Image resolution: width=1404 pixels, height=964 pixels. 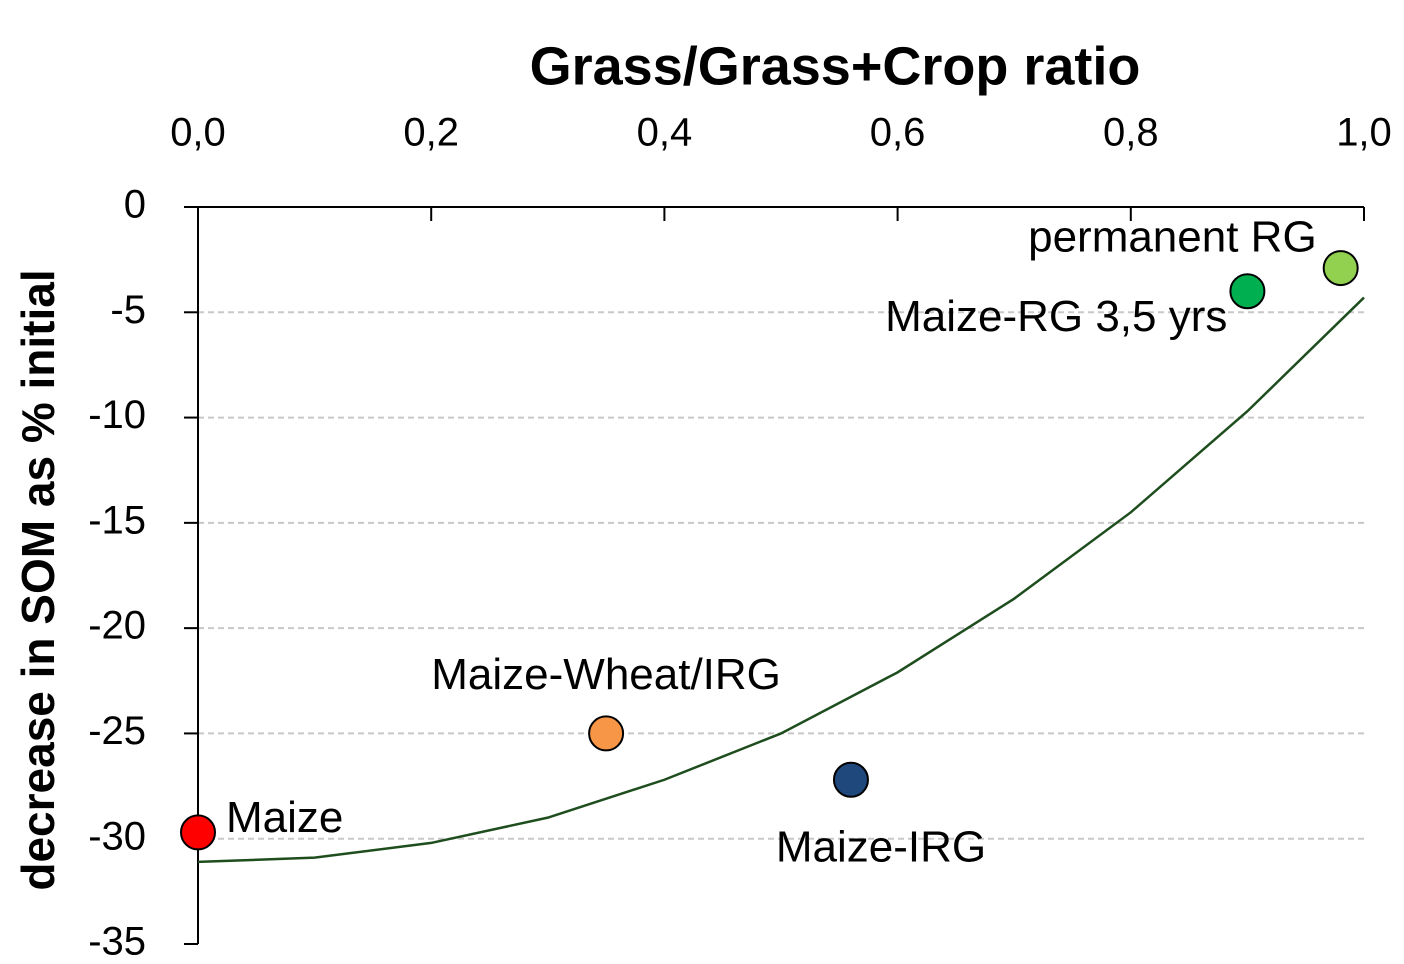 What do you see at coordinates (117, 520) in the screenshot?
I see `y-tick-label: -15` at bounding box center [117, 520].